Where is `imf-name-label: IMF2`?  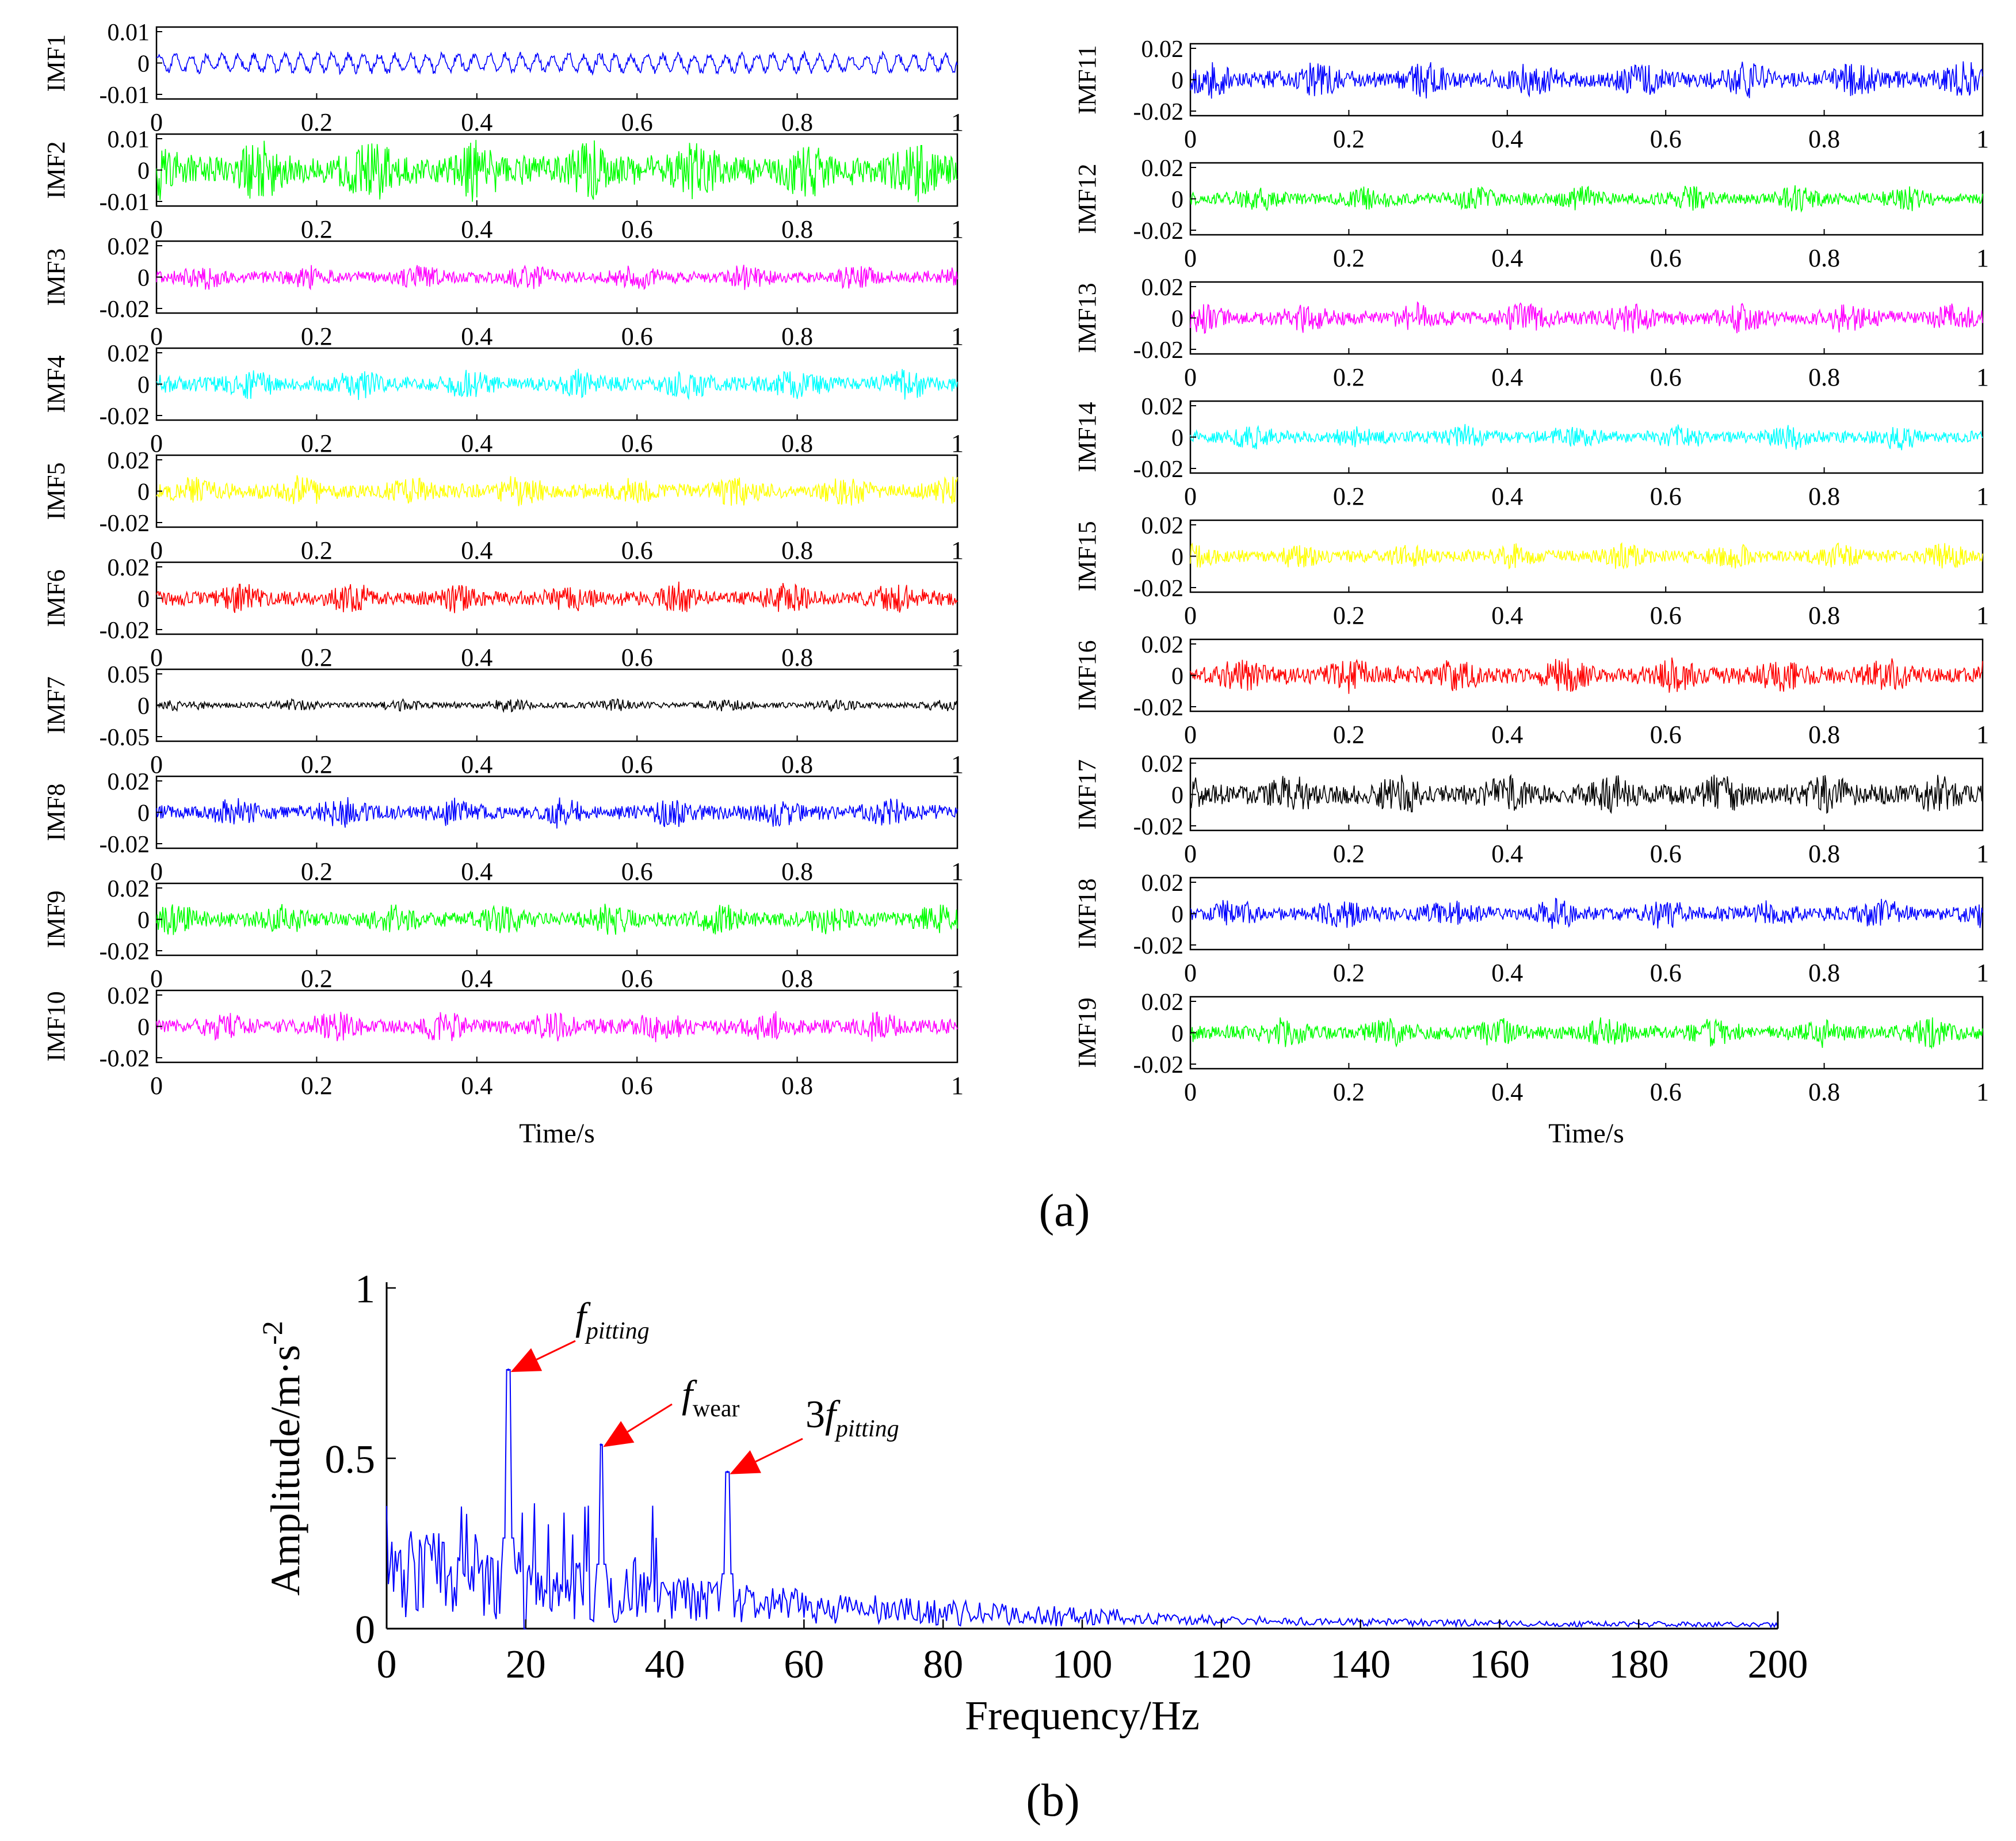 imf-name-label: IMF2 is located at coordinates (56, 170).